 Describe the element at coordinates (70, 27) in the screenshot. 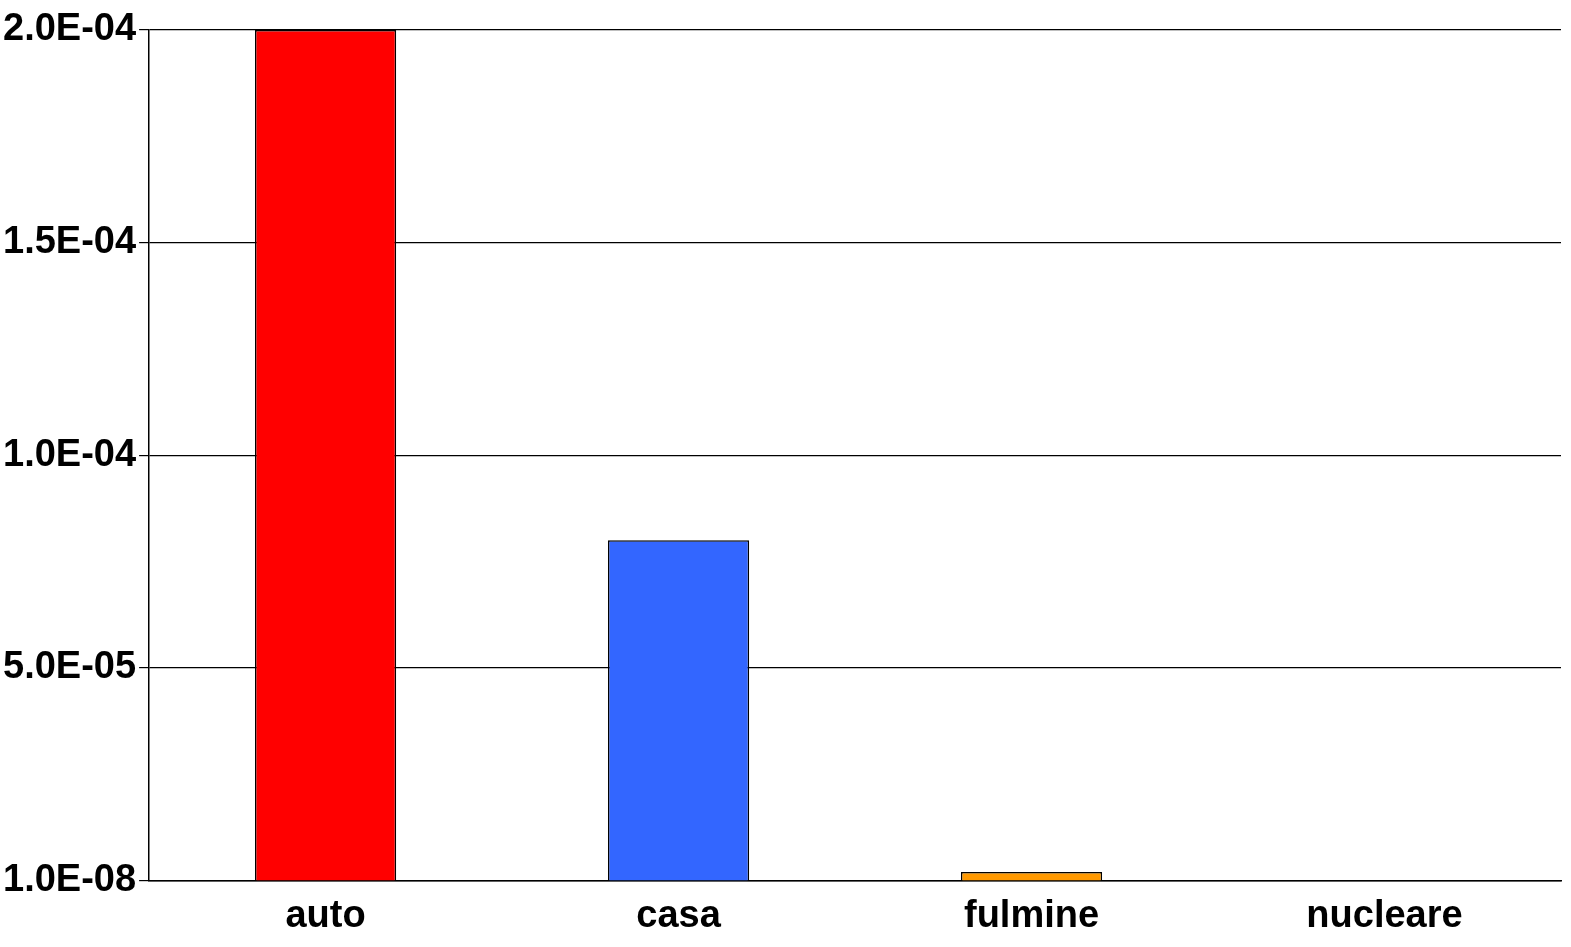

I see `y-tick-label: 2.0E-04` at that location.